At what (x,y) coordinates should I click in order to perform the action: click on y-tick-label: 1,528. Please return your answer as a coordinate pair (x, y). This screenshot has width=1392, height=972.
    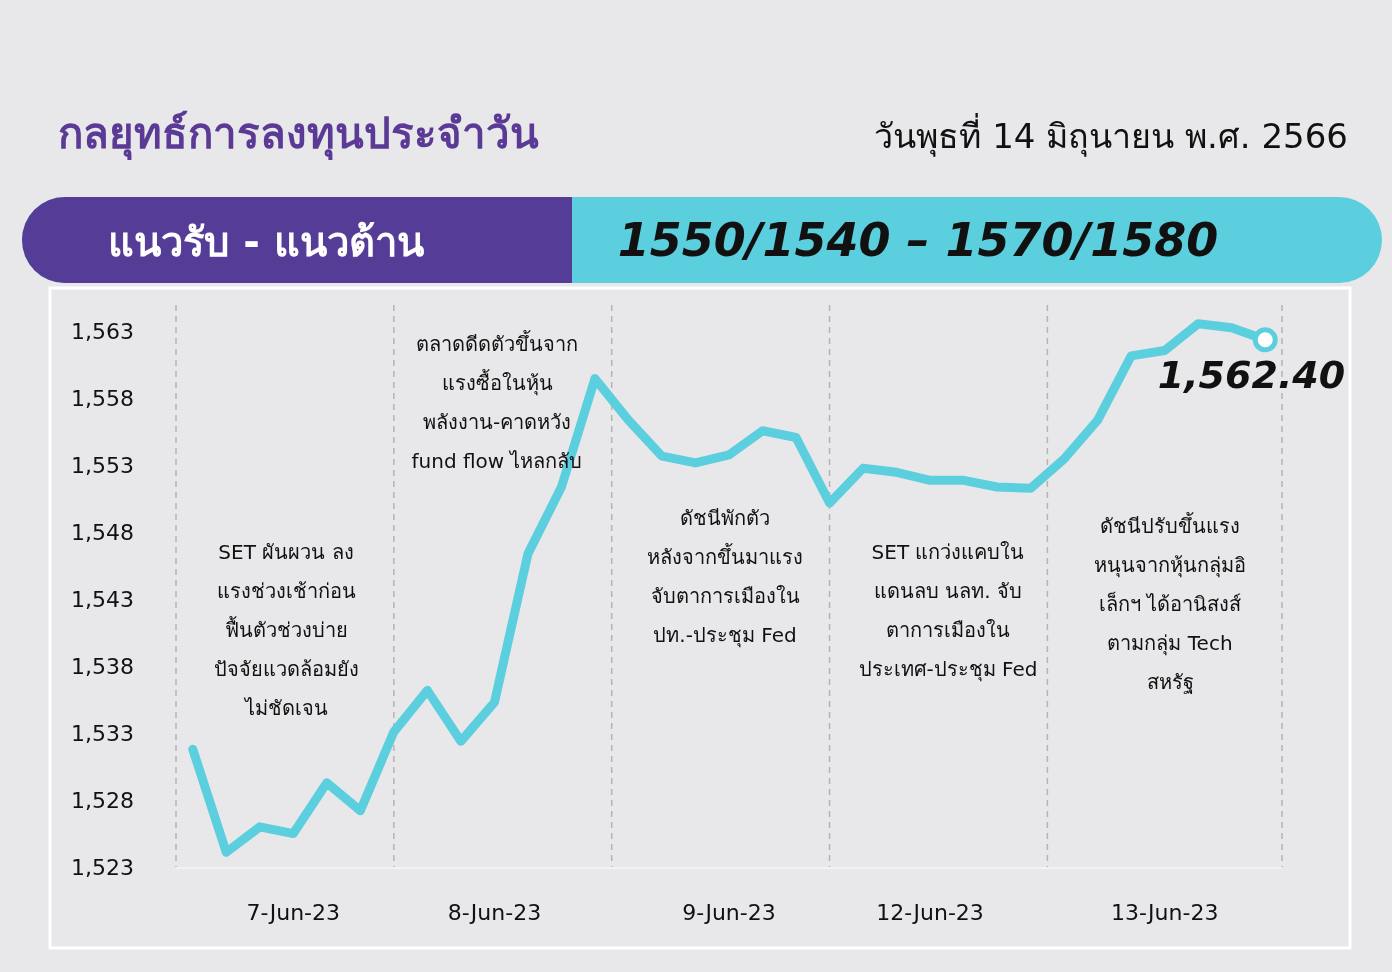
    Looking at the image, I should click on (102, 800).